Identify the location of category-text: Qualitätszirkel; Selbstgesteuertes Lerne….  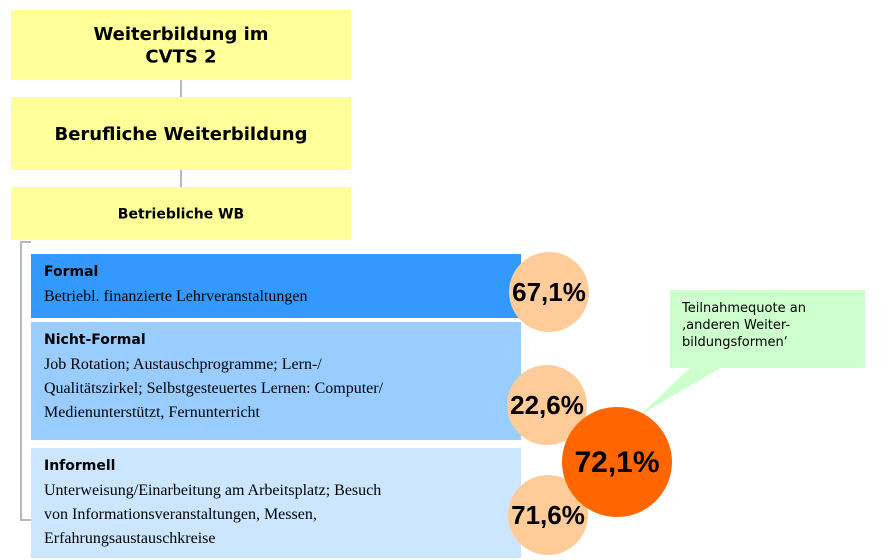
(214, 388).